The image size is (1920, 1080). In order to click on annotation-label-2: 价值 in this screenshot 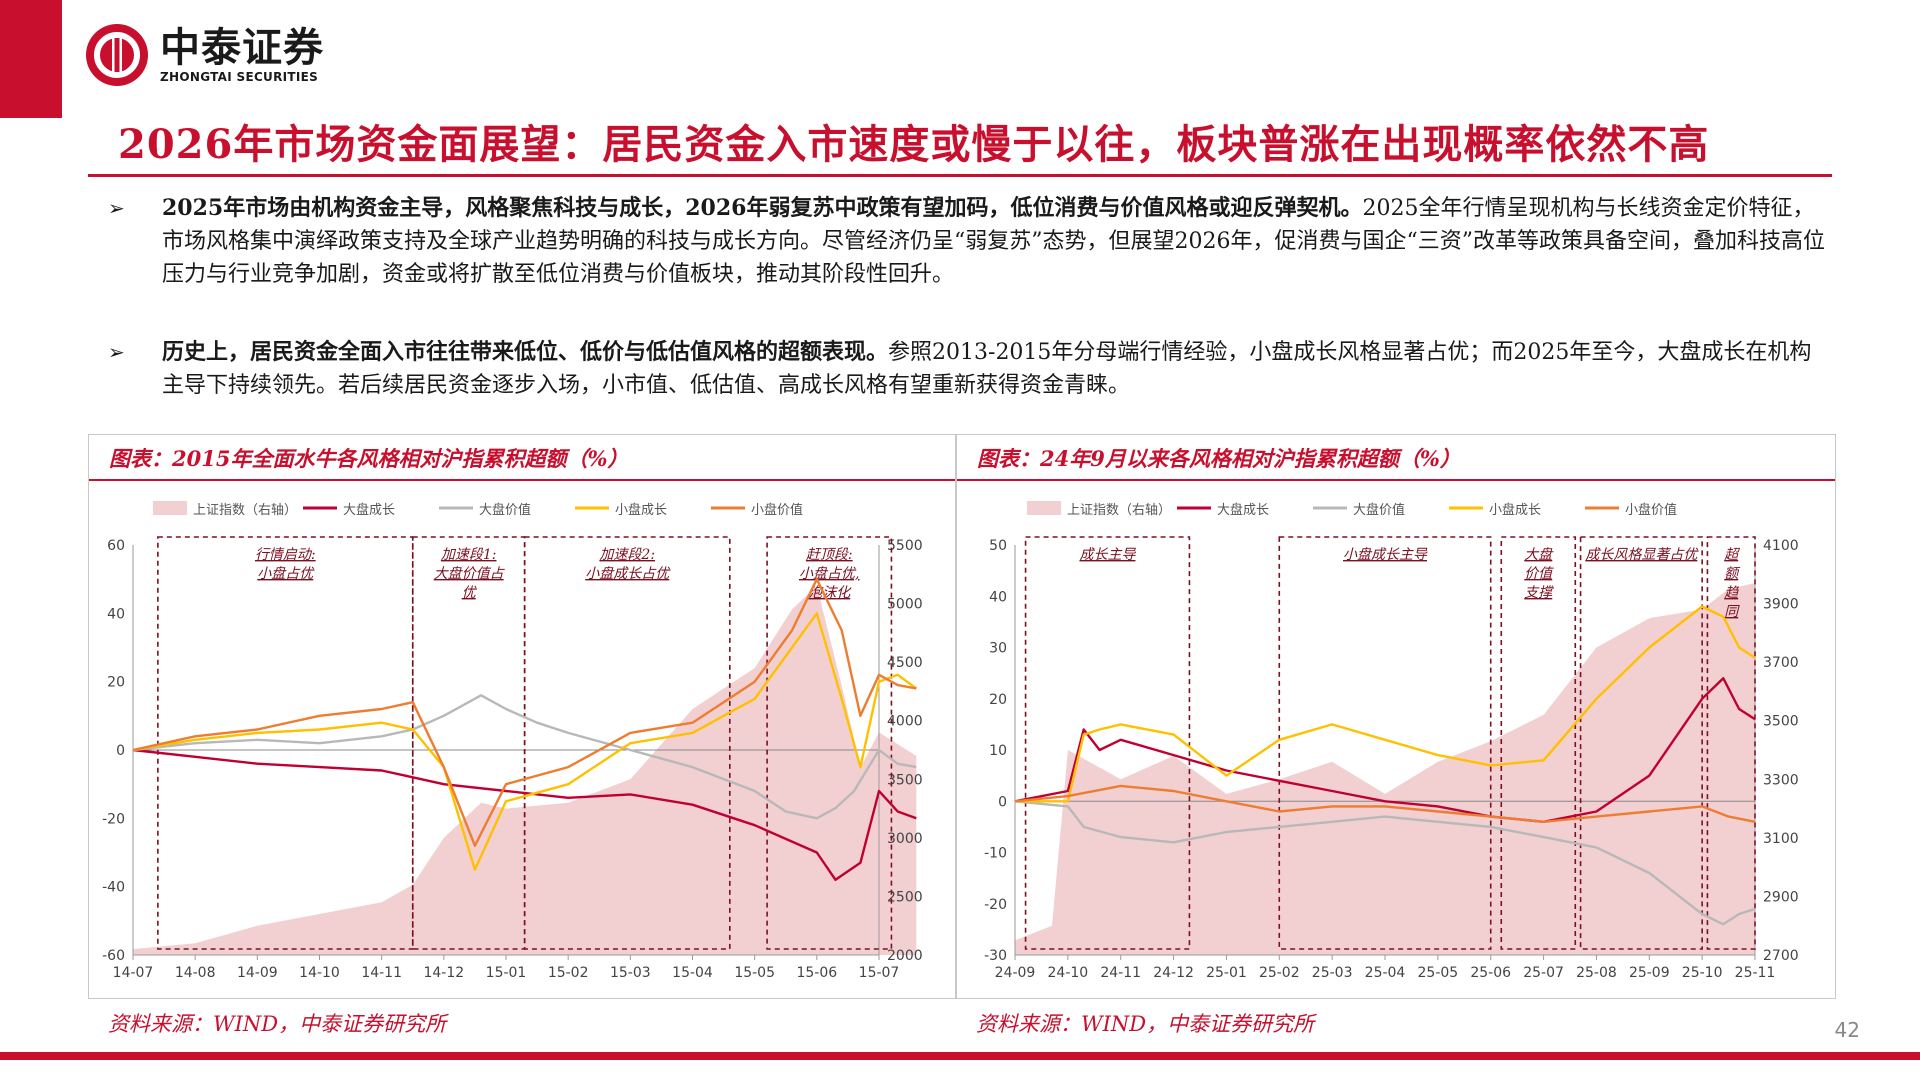, I will do `click(1539, 574)`.